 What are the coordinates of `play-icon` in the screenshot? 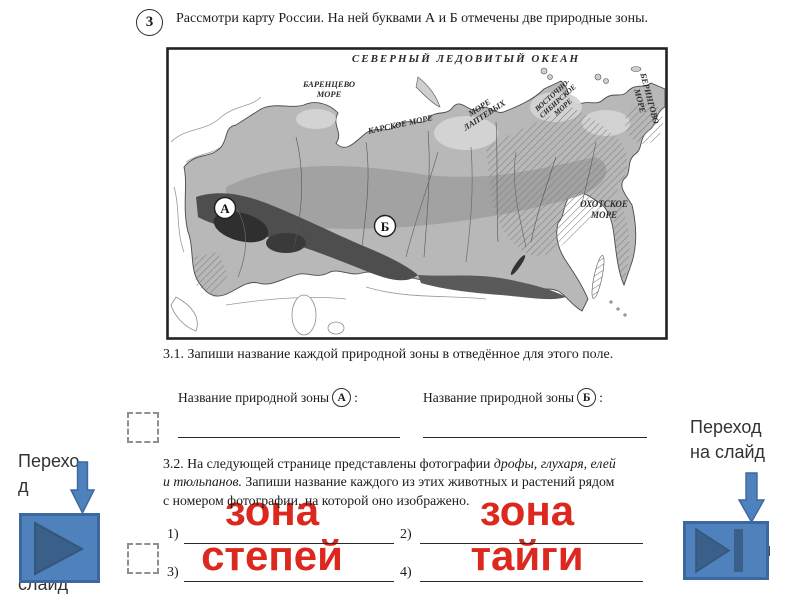 It's located at (59, 548).